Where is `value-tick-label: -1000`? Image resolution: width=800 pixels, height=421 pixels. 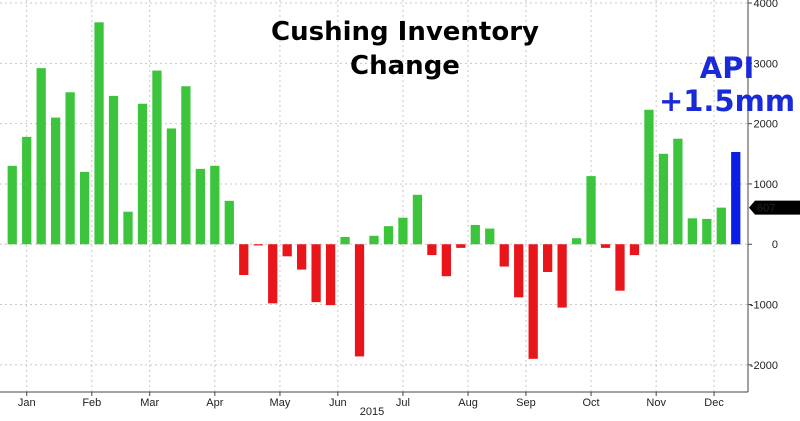 value-tick-label: -1000 is located at coordinates (764, 306).